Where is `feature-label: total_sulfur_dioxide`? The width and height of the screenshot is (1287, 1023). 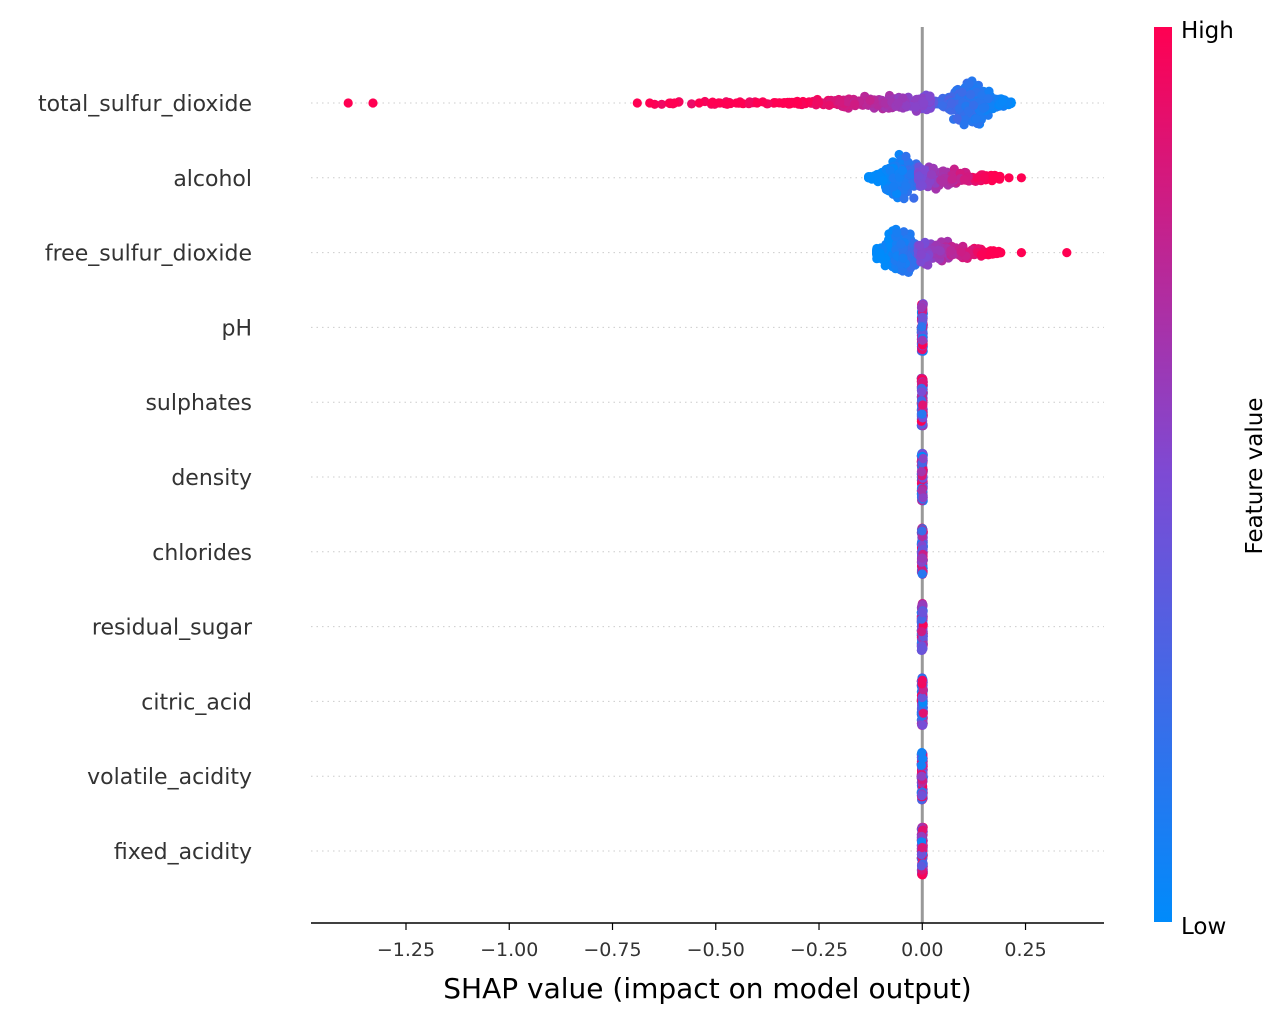 feature-label: total_sulfur_dioxide is located at coordinates (145, 104).